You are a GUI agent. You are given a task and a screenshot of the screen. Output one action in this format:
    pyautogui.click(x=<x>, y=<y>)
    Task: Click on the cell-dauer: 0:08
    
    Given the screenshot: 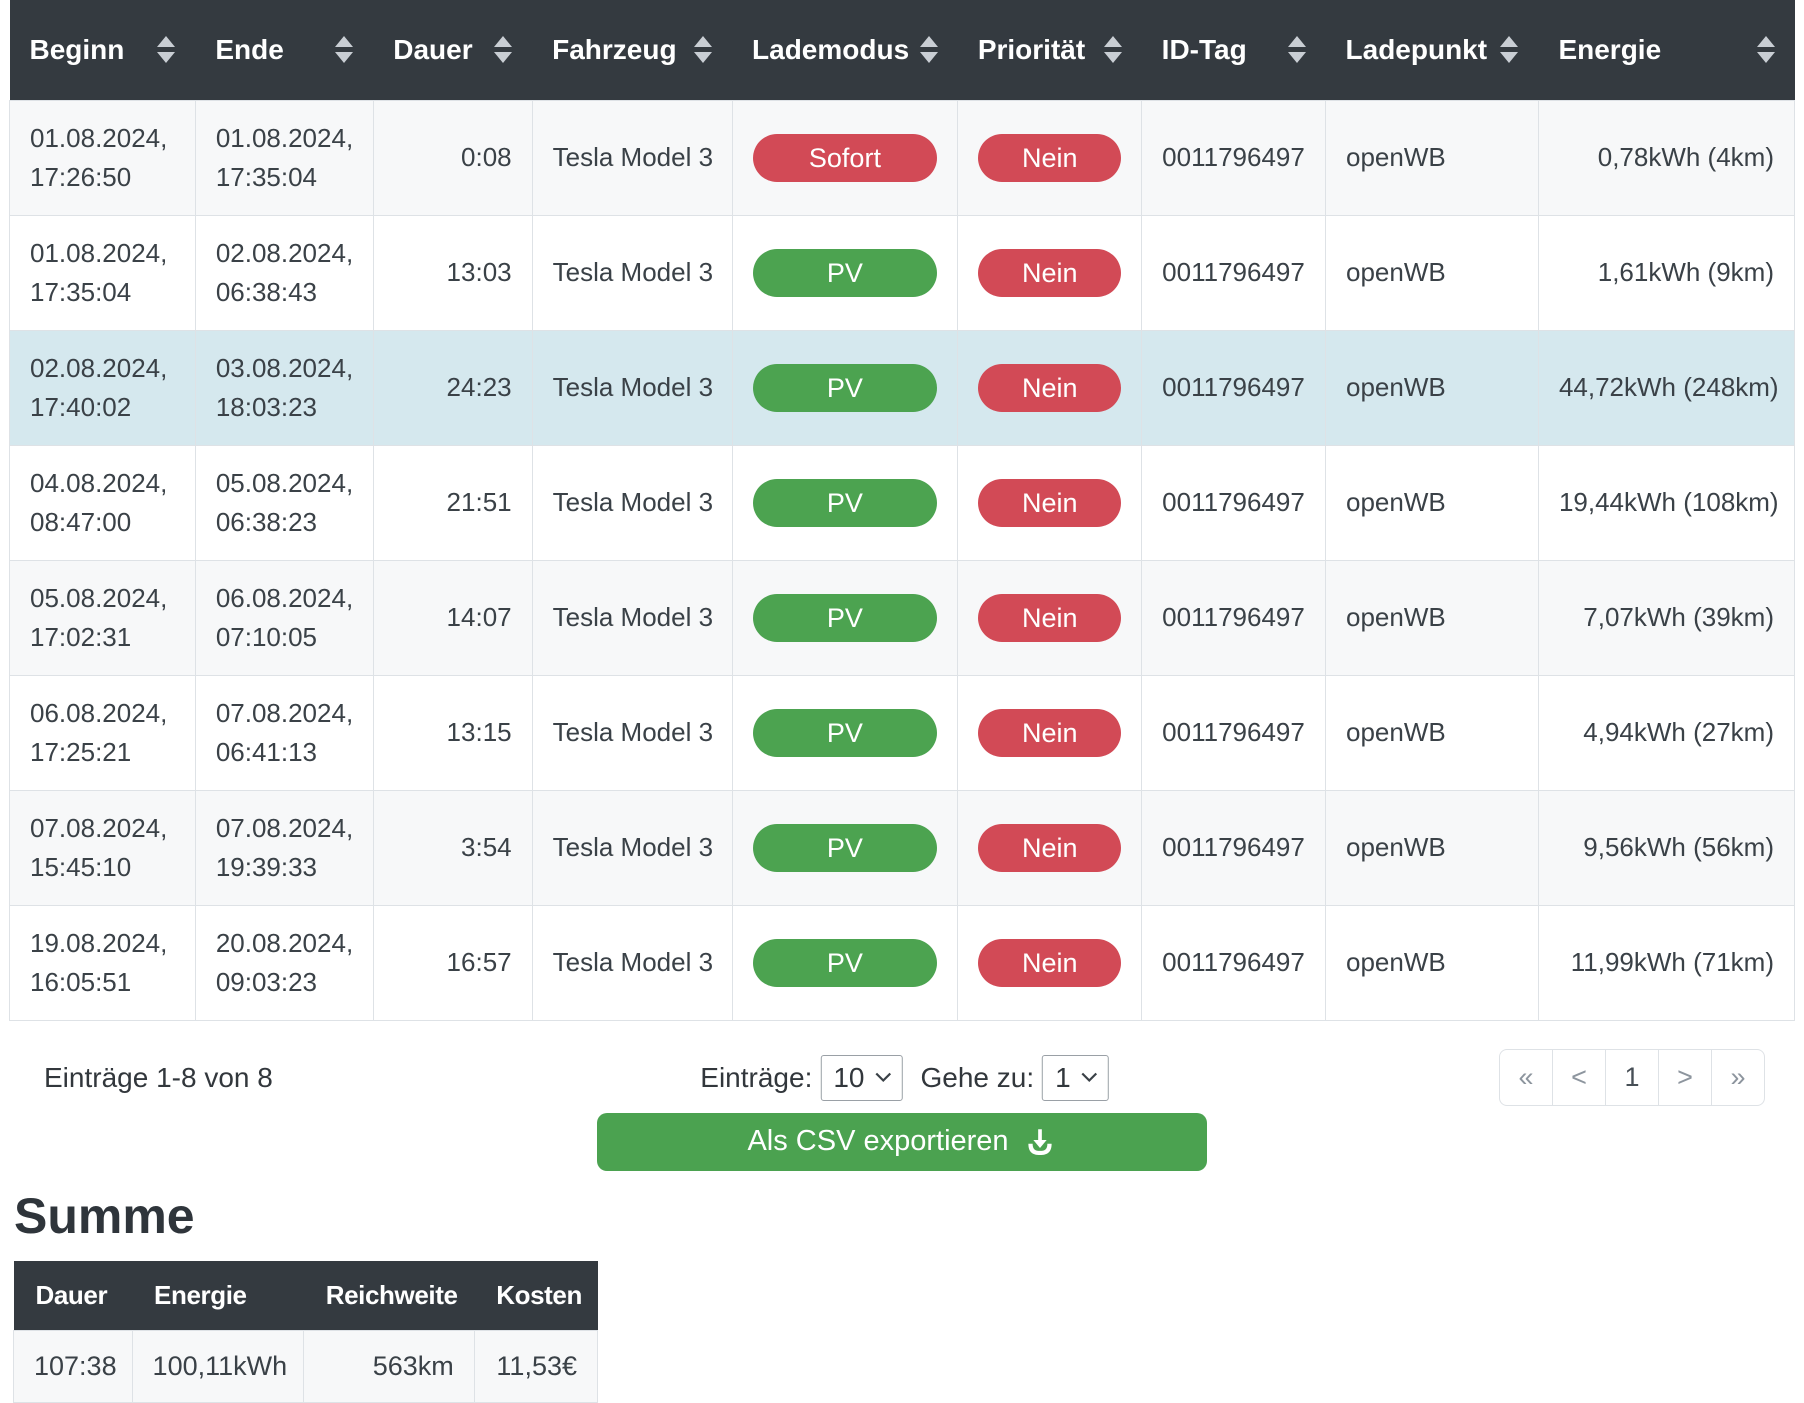 What is the action you would take?
    pyautogui.click(x=452, y=157)
    